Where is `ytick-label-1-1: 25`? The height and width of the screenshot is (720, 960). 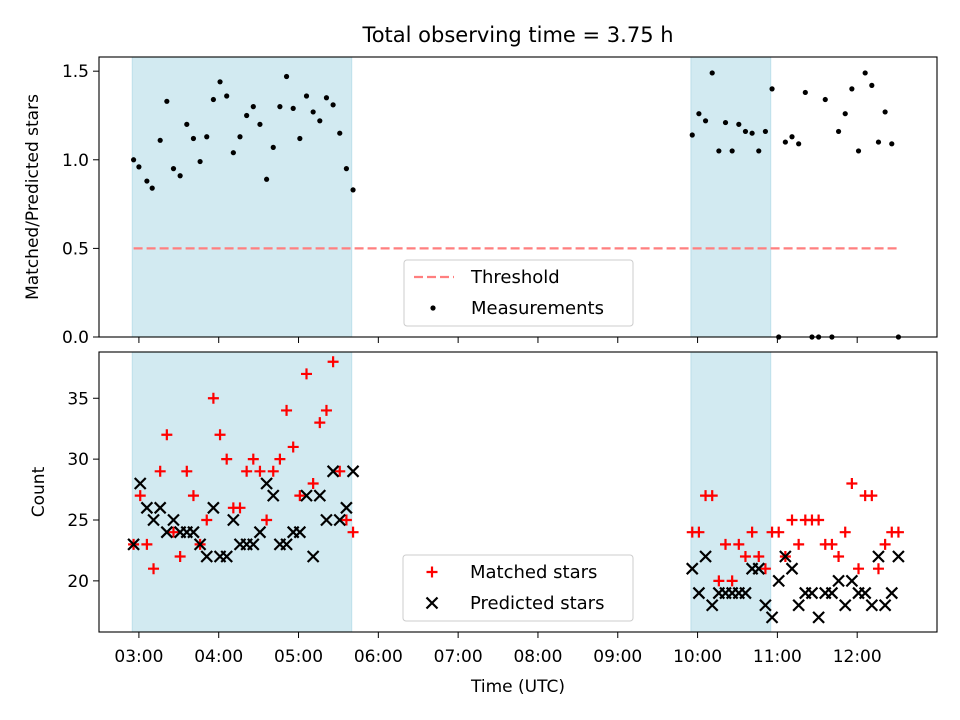
ytick-label-1-1: 25 is located at coordinates (78, 521).